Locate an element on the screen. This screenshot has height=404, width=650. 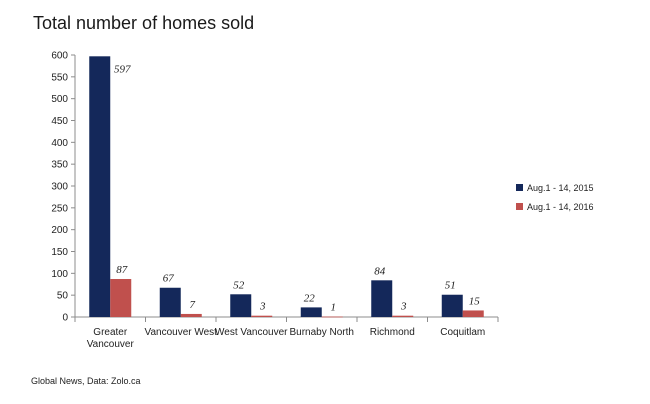
legend-label: Aug.1 - 14, 2016 is located at coordinates (560, 207).